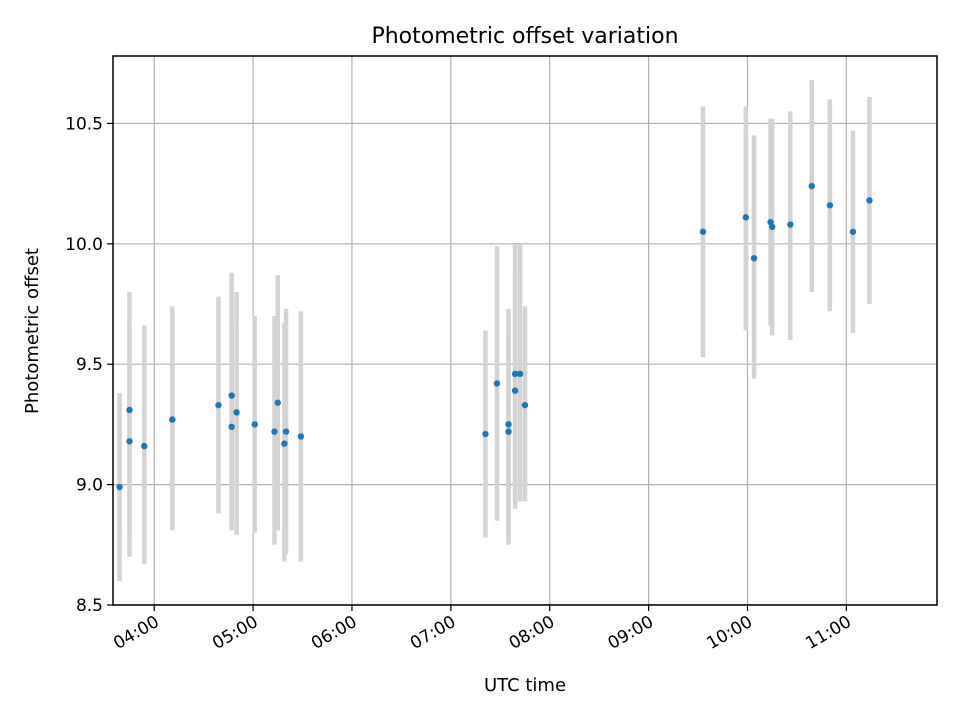 The width and height of the screenshot is (960, 720). I want to click on y-tick-label: 9.5, so click(89, 365).